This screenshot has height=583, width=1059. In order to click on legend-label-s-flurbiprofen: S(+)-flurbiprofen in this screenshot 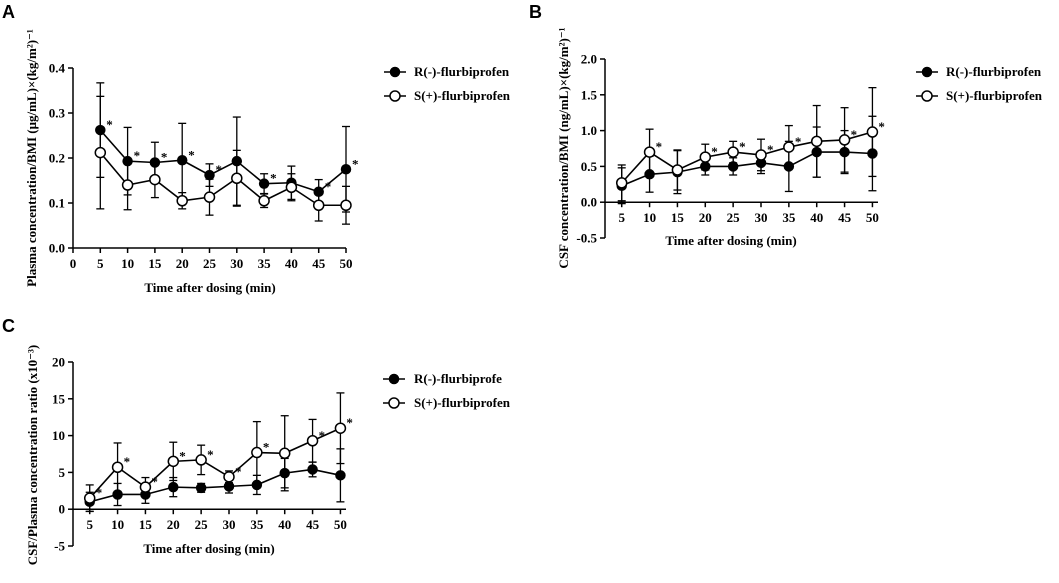, I will do `click(994, 95)`.